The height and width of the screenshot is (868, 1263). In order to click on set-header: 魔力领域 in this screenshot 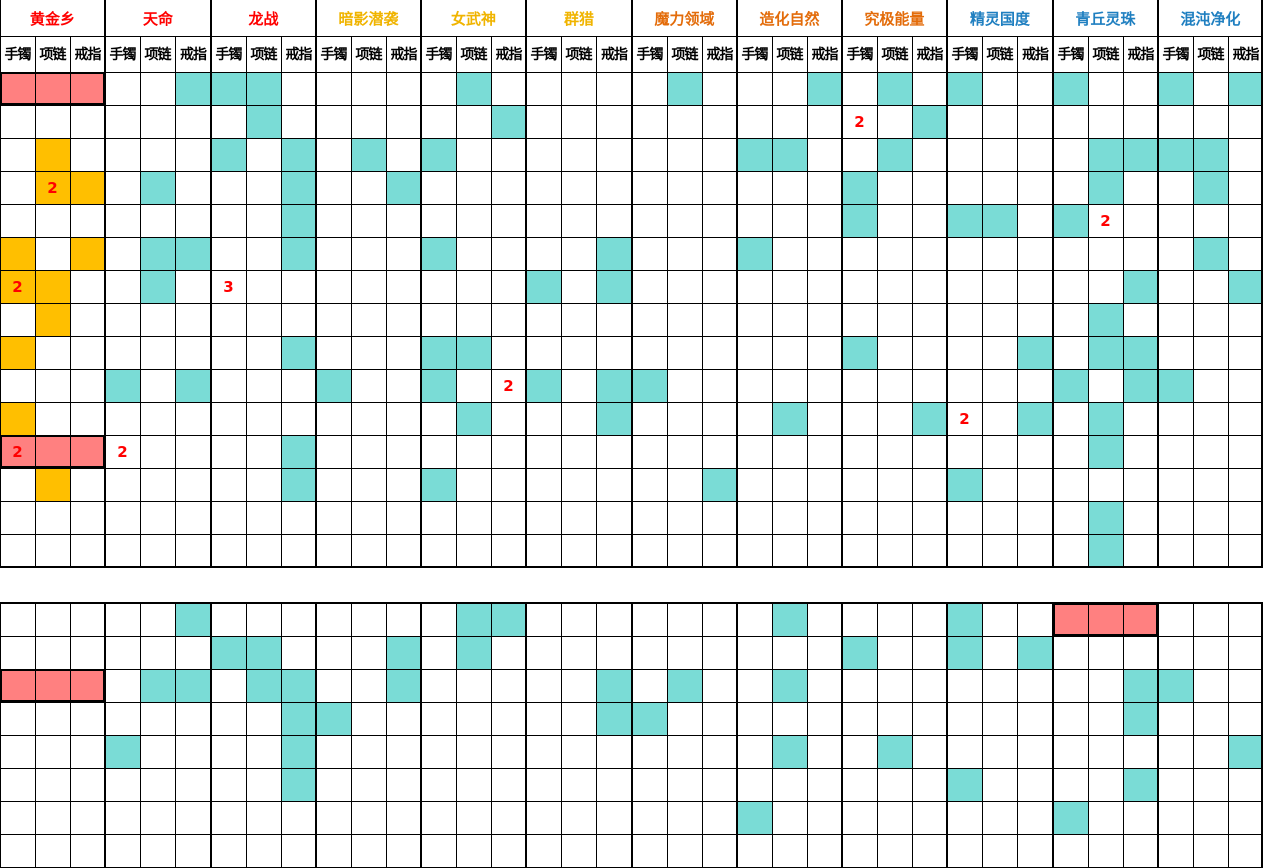, I will do `click(684, 18)`.